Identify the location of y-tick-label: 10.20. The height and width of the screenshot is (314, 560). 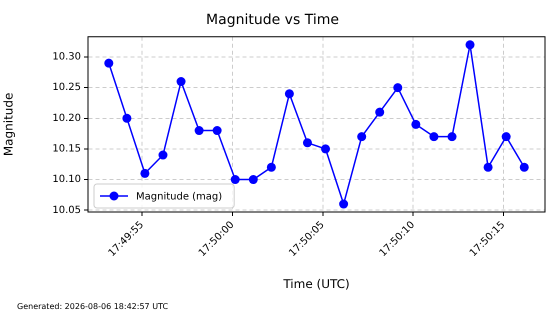
(66, 118).